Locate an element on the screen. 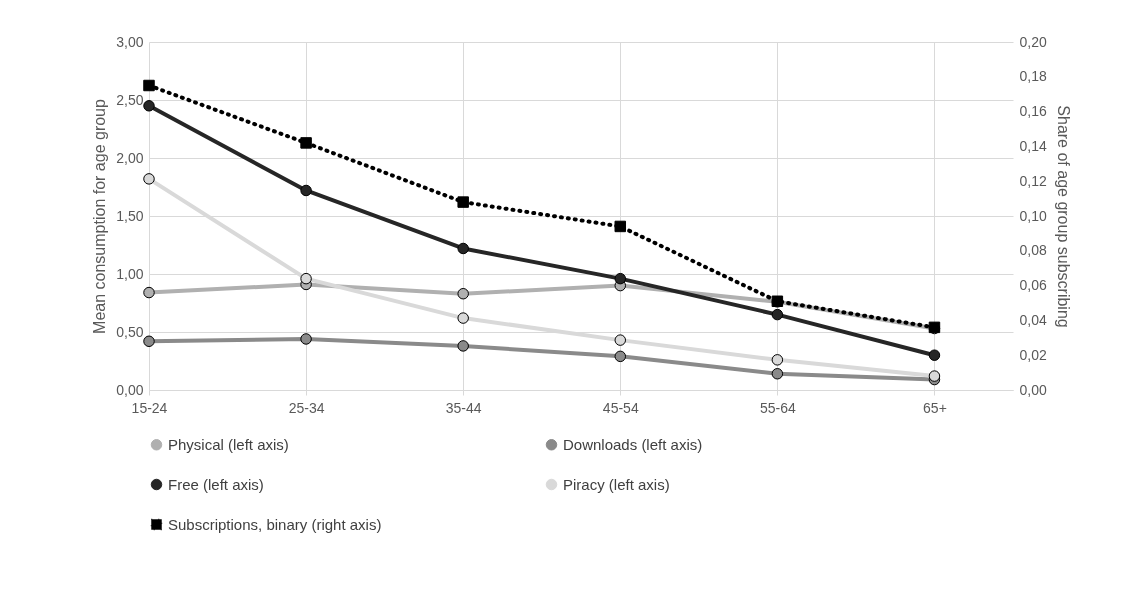 The height and width of the screenshot is (592, 1138). x-tick-label: 15-24 is located at coordinates (149, 407).